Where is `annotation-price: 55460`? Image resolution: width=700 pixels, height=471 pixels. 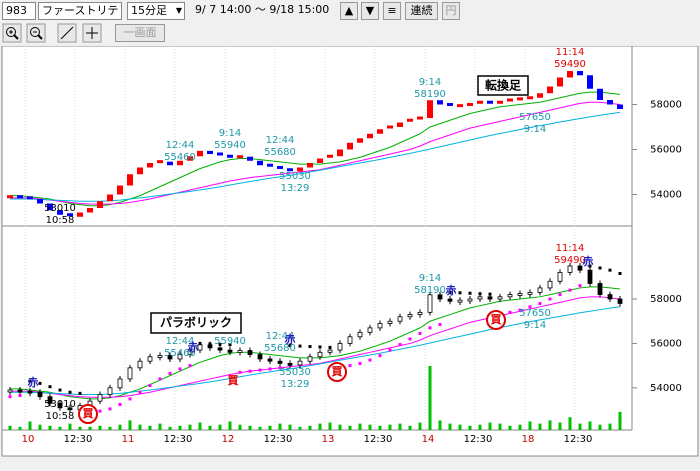
annotation-price: 55460 is located at coordinates (180, 353).